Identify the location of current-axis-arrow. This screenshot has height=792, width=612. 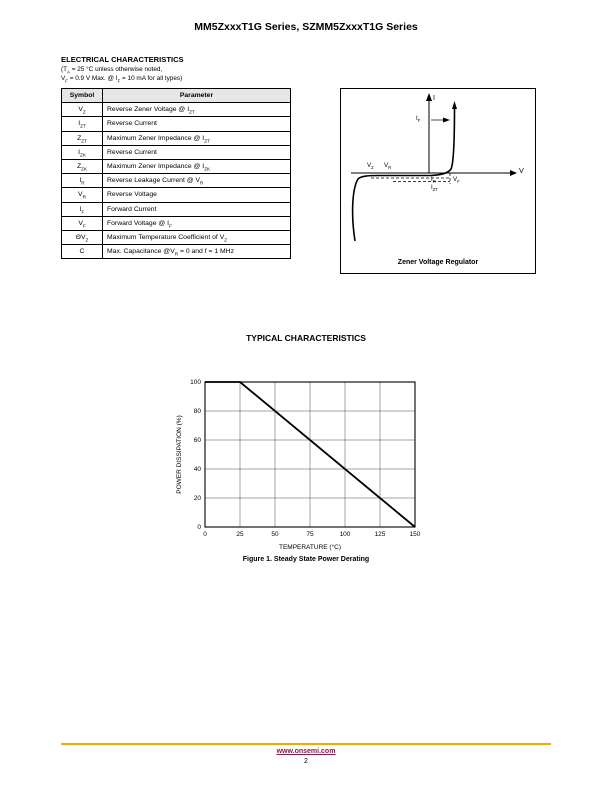
(429, 97).